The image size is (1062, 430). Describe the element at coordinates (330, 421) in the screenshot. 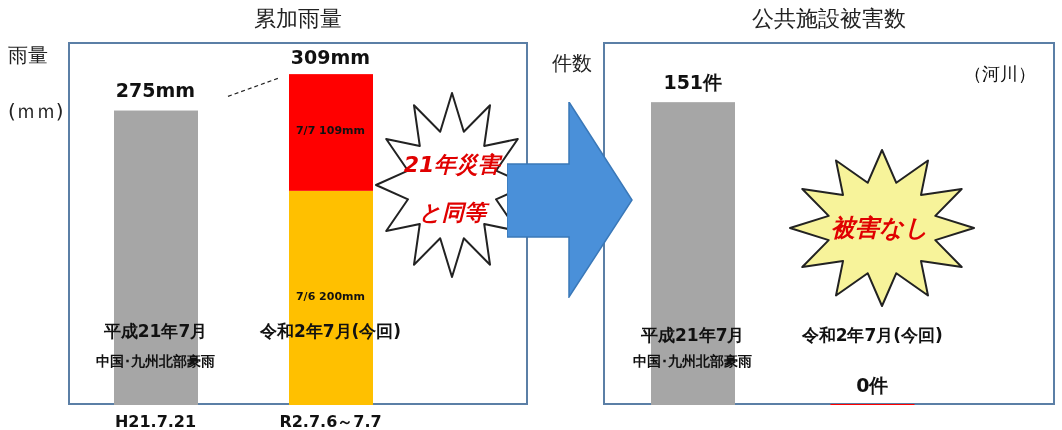

I see `x-tick-label: R2.7.6～7.7` at that location.